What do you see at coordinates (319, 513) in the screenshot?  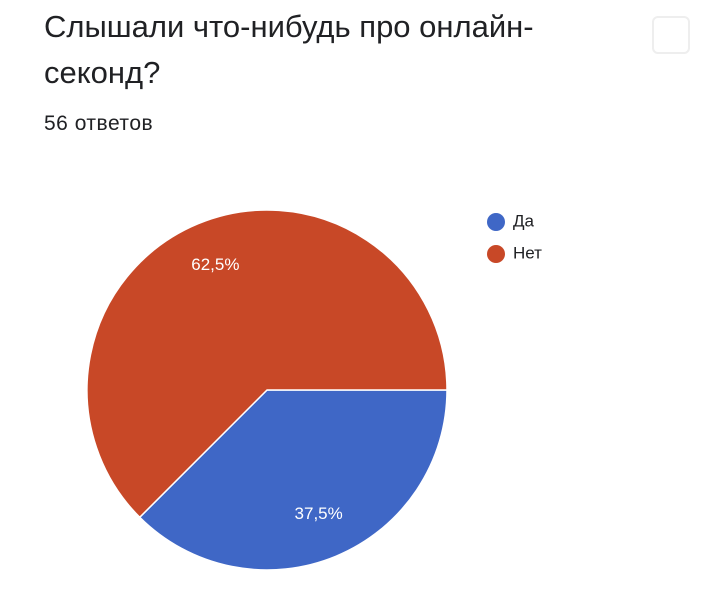 I see `slice-label: 37,5%` at bounding box center [319, 513].